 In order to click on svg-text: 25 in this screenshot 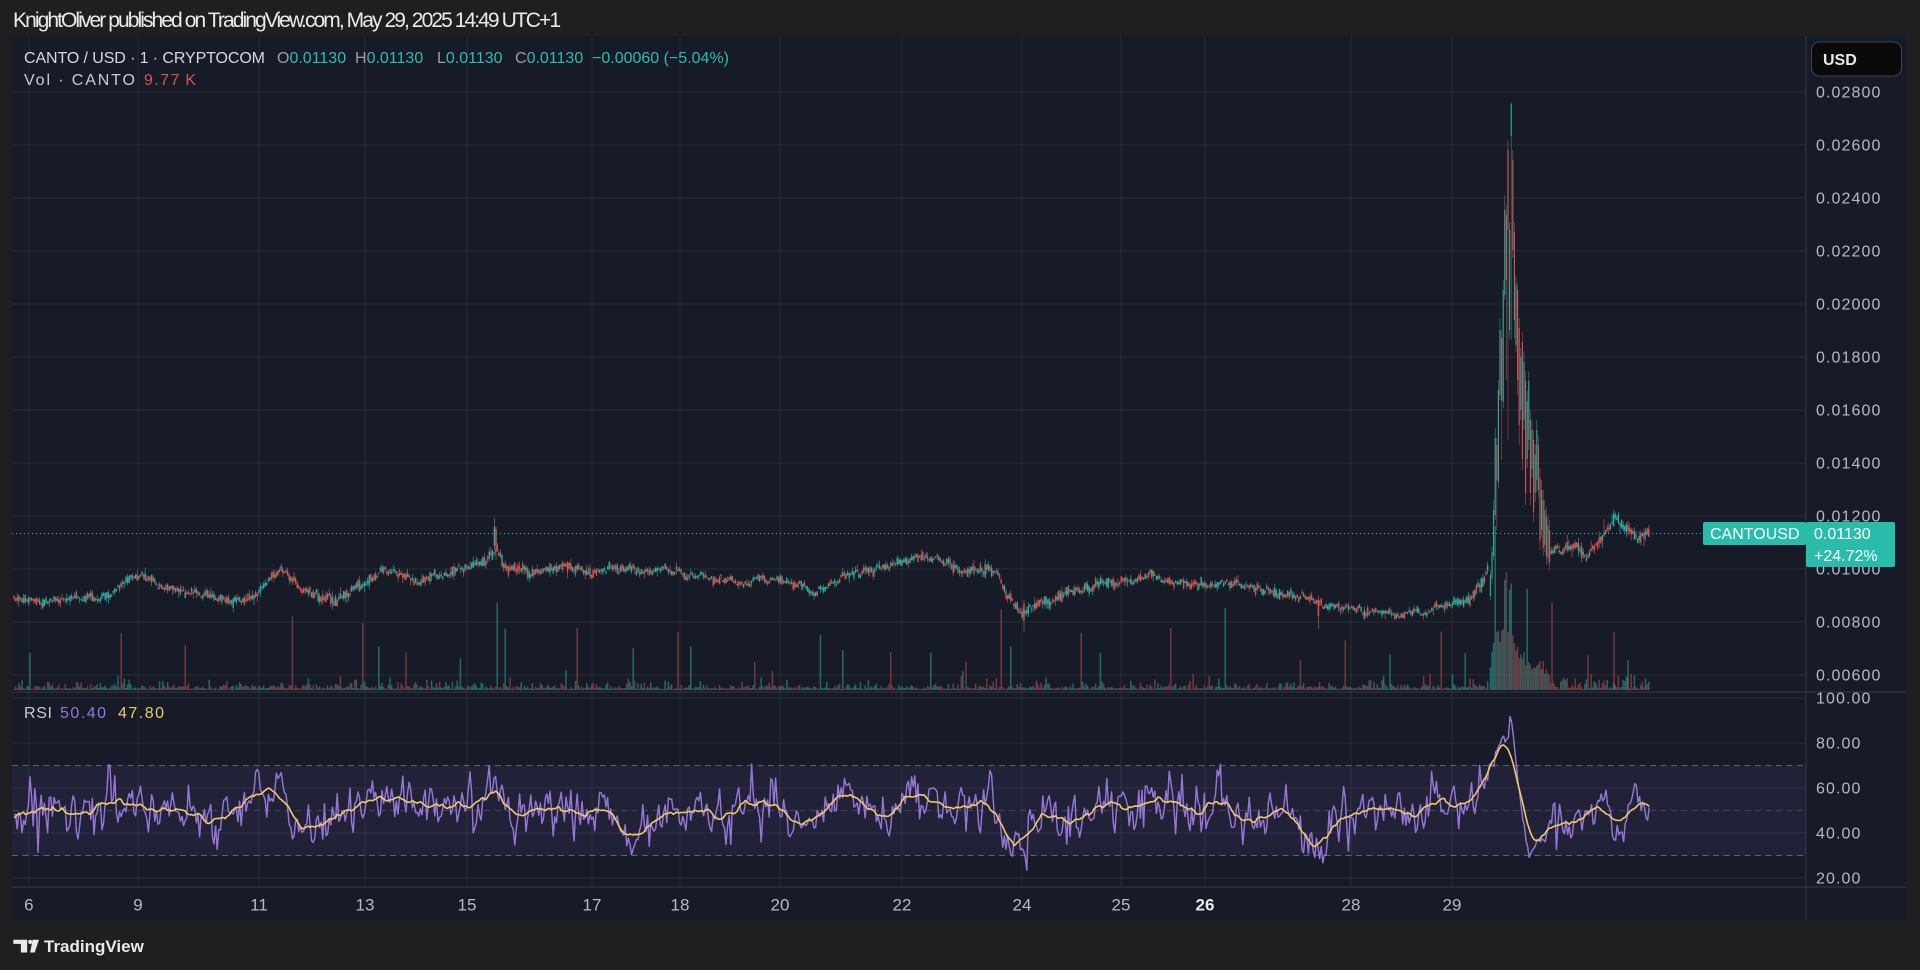, I will do `click(1121, 905)`.